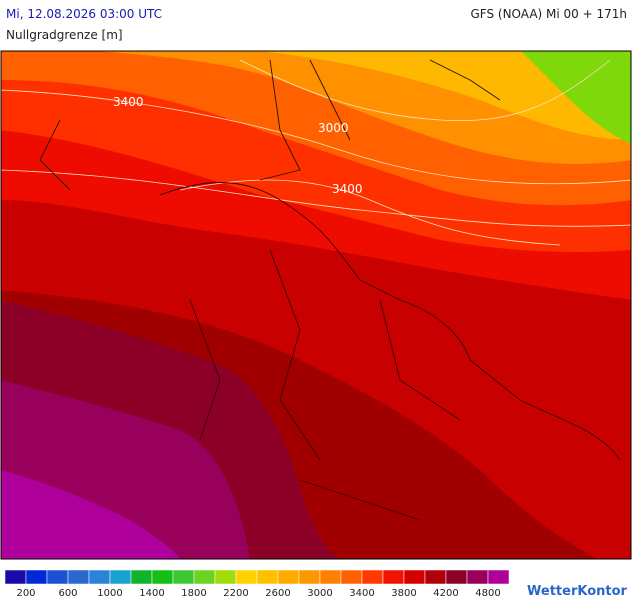  I want to click on logo: WetterKontor, so click(577, 591).